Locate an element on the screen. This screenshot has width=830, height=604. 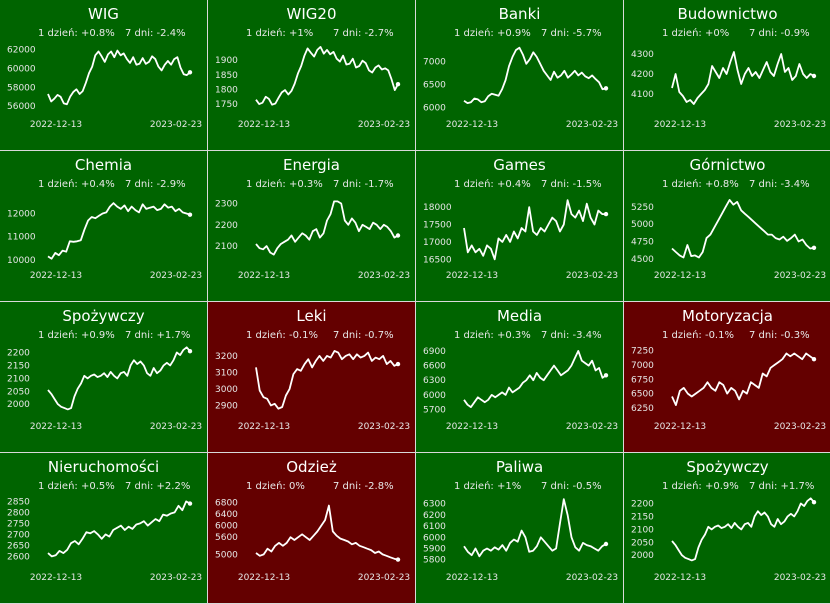
day-change: 1 dzień: +0.8% is located at coordinates (700, 184).